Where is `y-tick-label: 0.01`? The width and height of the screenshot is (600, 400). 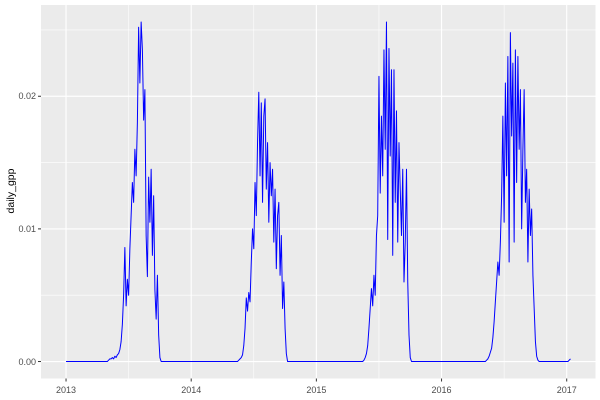
y-tick-label: 0.01 is located at coordinates (27, 228).